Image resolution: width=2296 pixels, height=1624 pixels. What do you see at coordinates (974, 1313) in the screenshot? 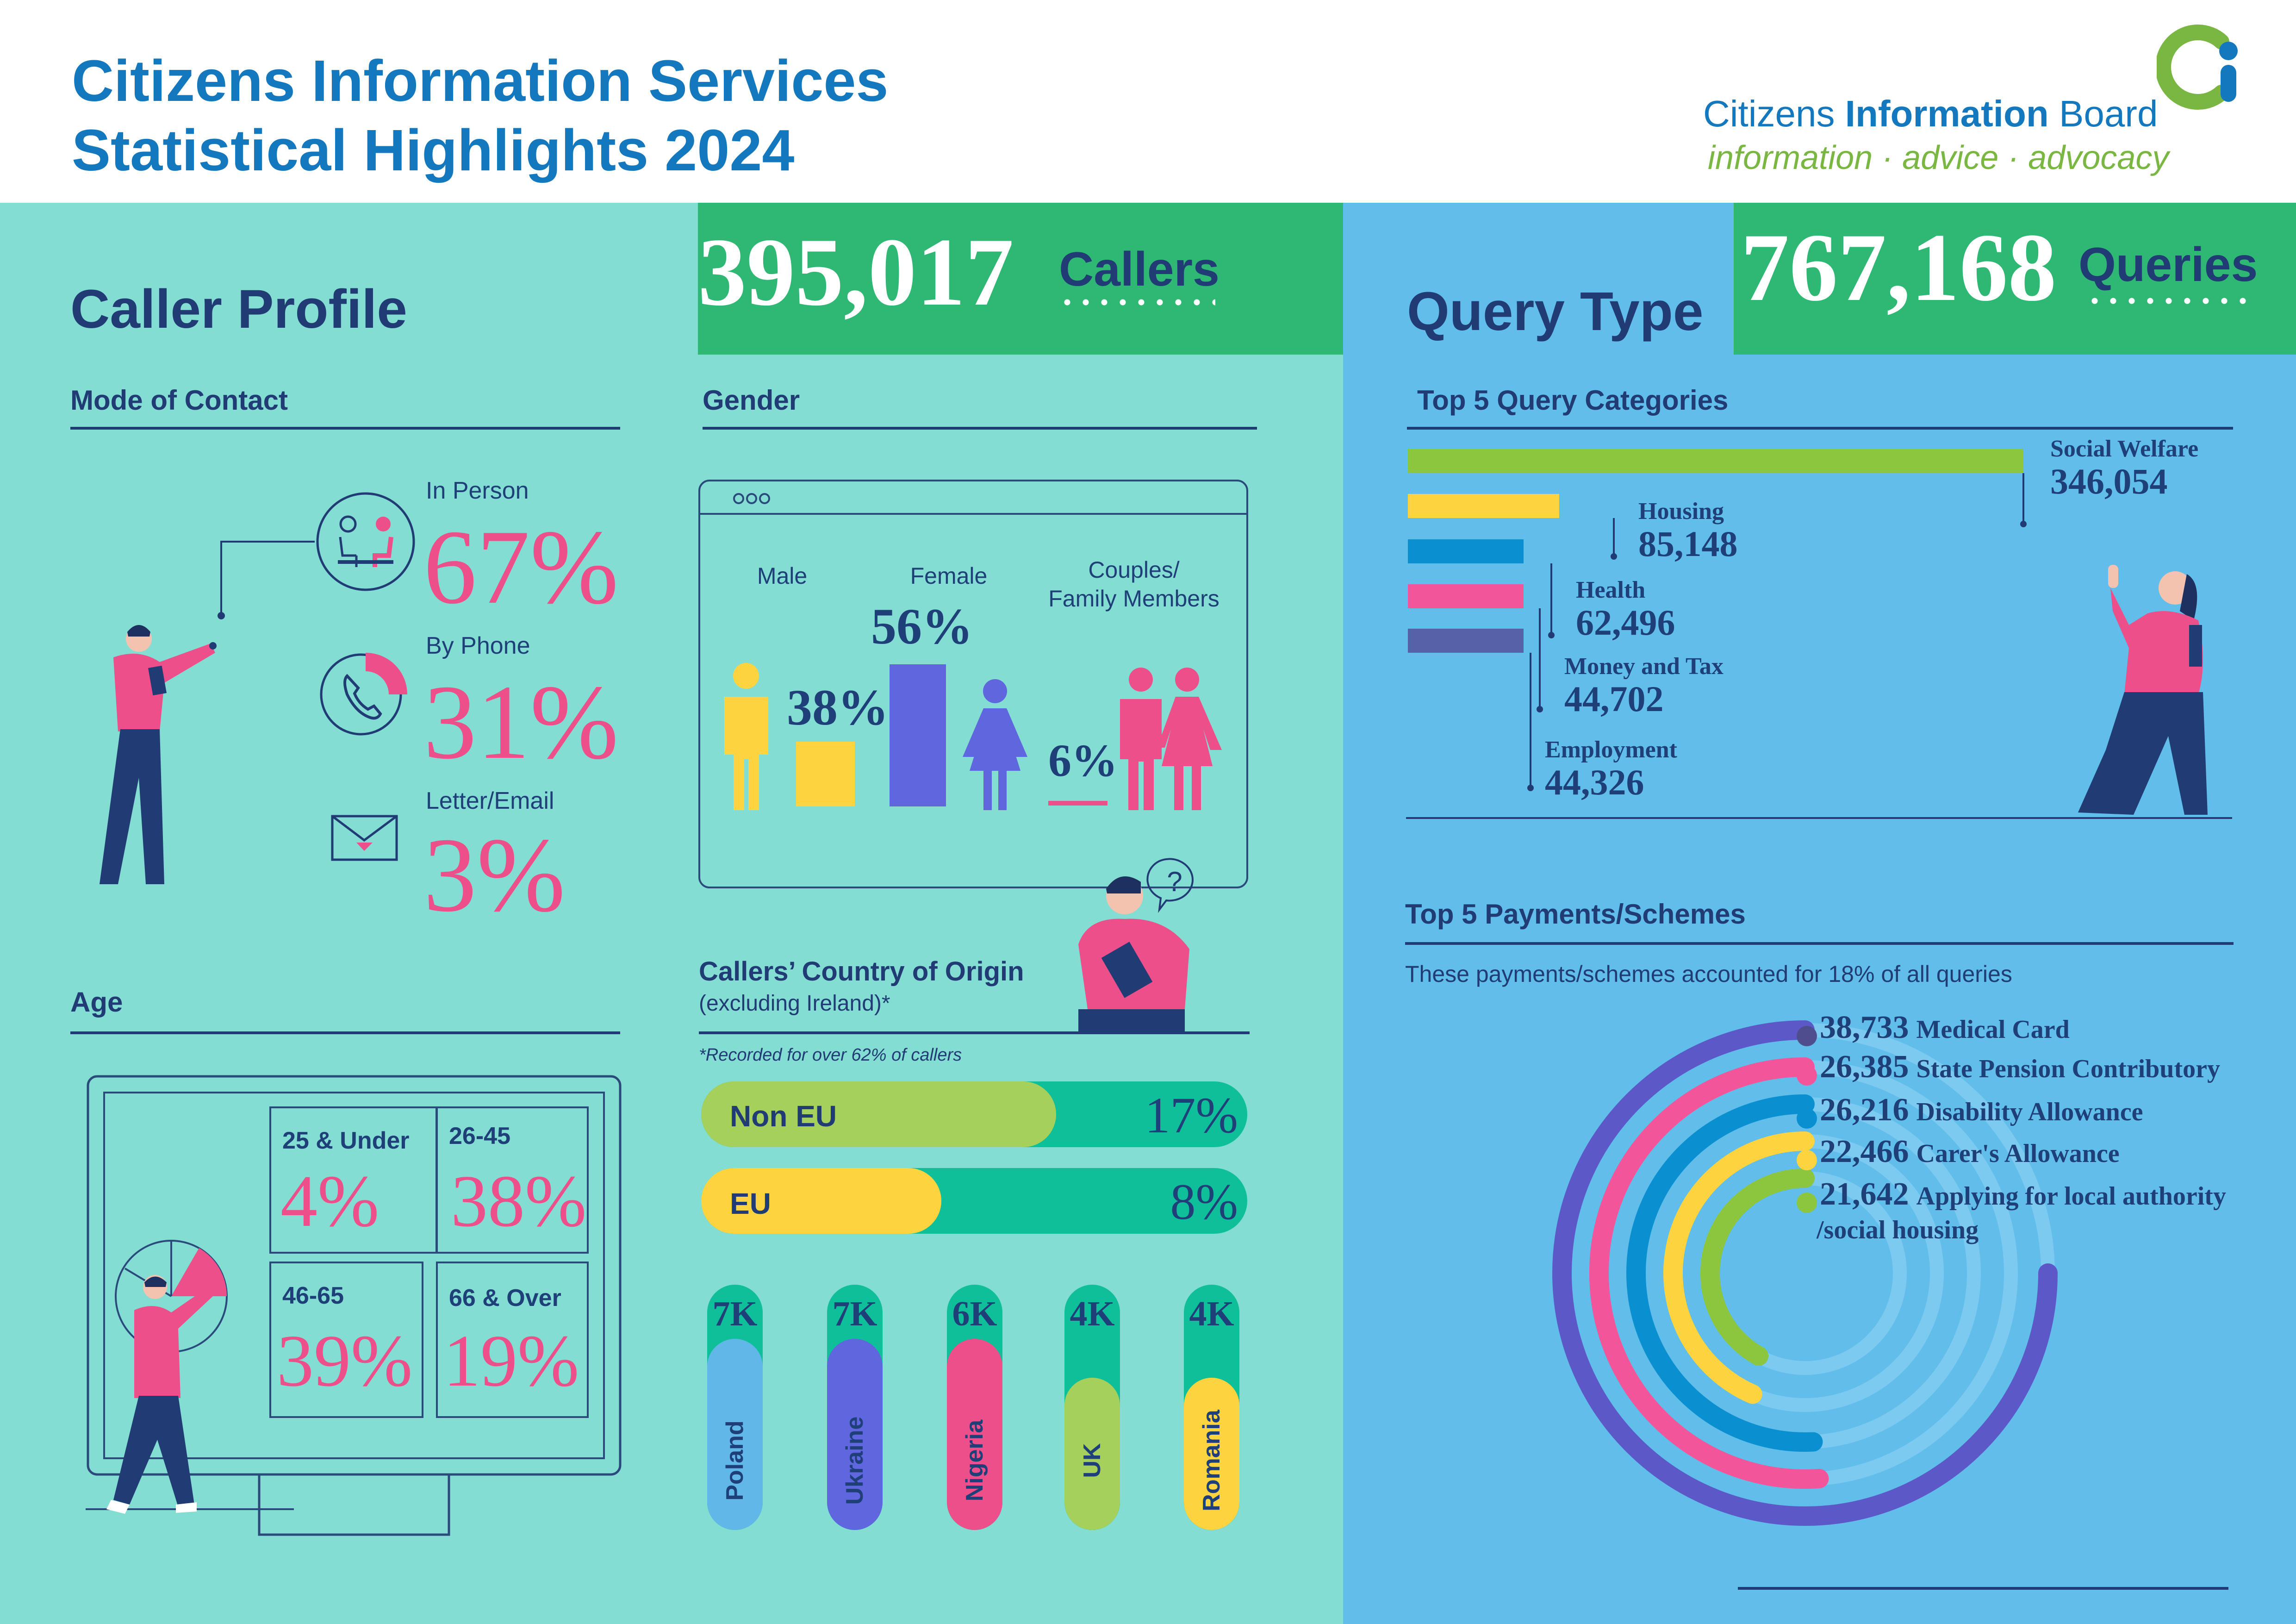
I see `country-pill-value: 6K` at bounding box center [974, 1313].